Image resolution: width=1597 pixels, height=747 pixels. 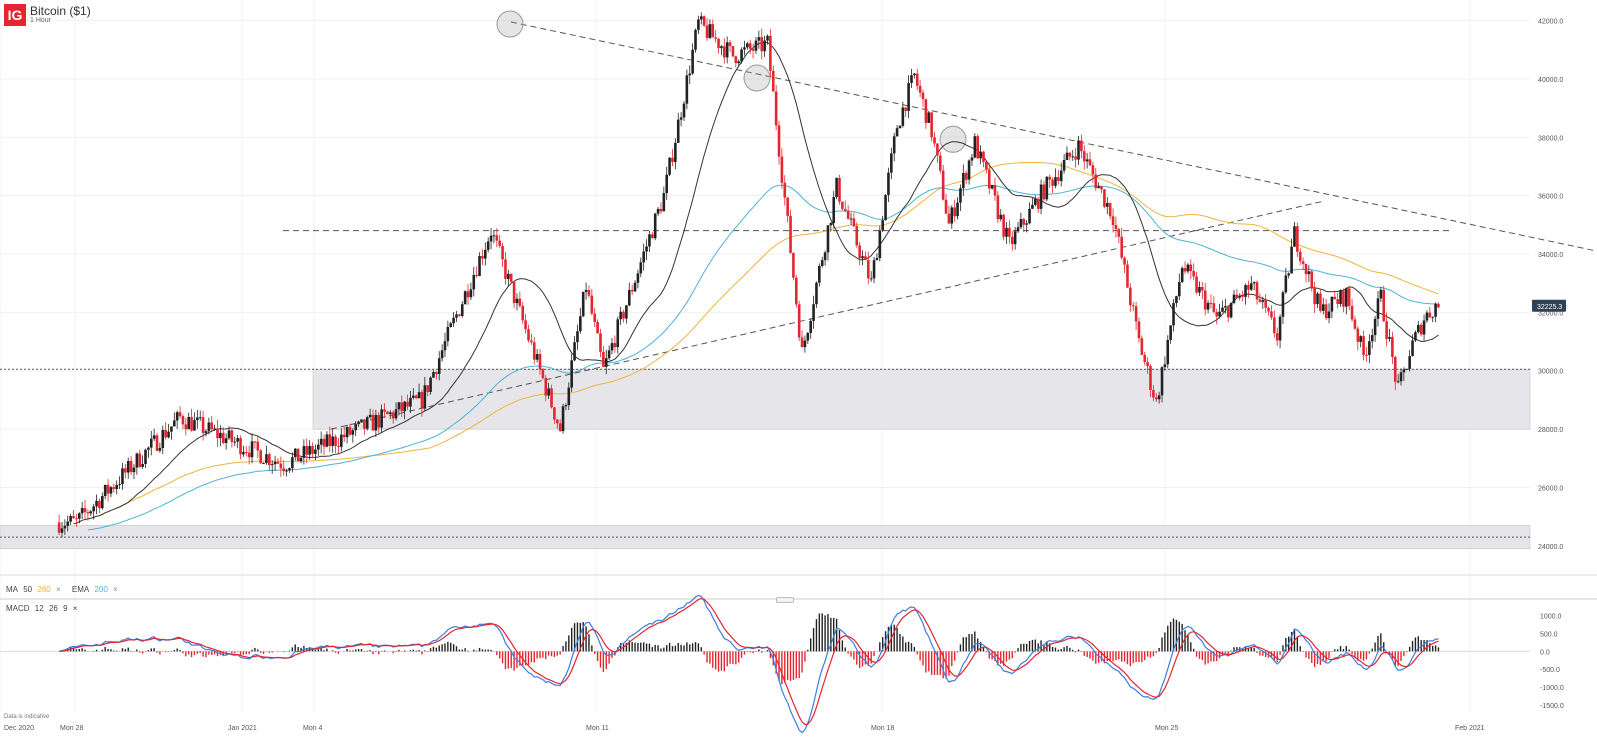 I want to click on remove-ema-icon: ×, so click(x=115, y=589).